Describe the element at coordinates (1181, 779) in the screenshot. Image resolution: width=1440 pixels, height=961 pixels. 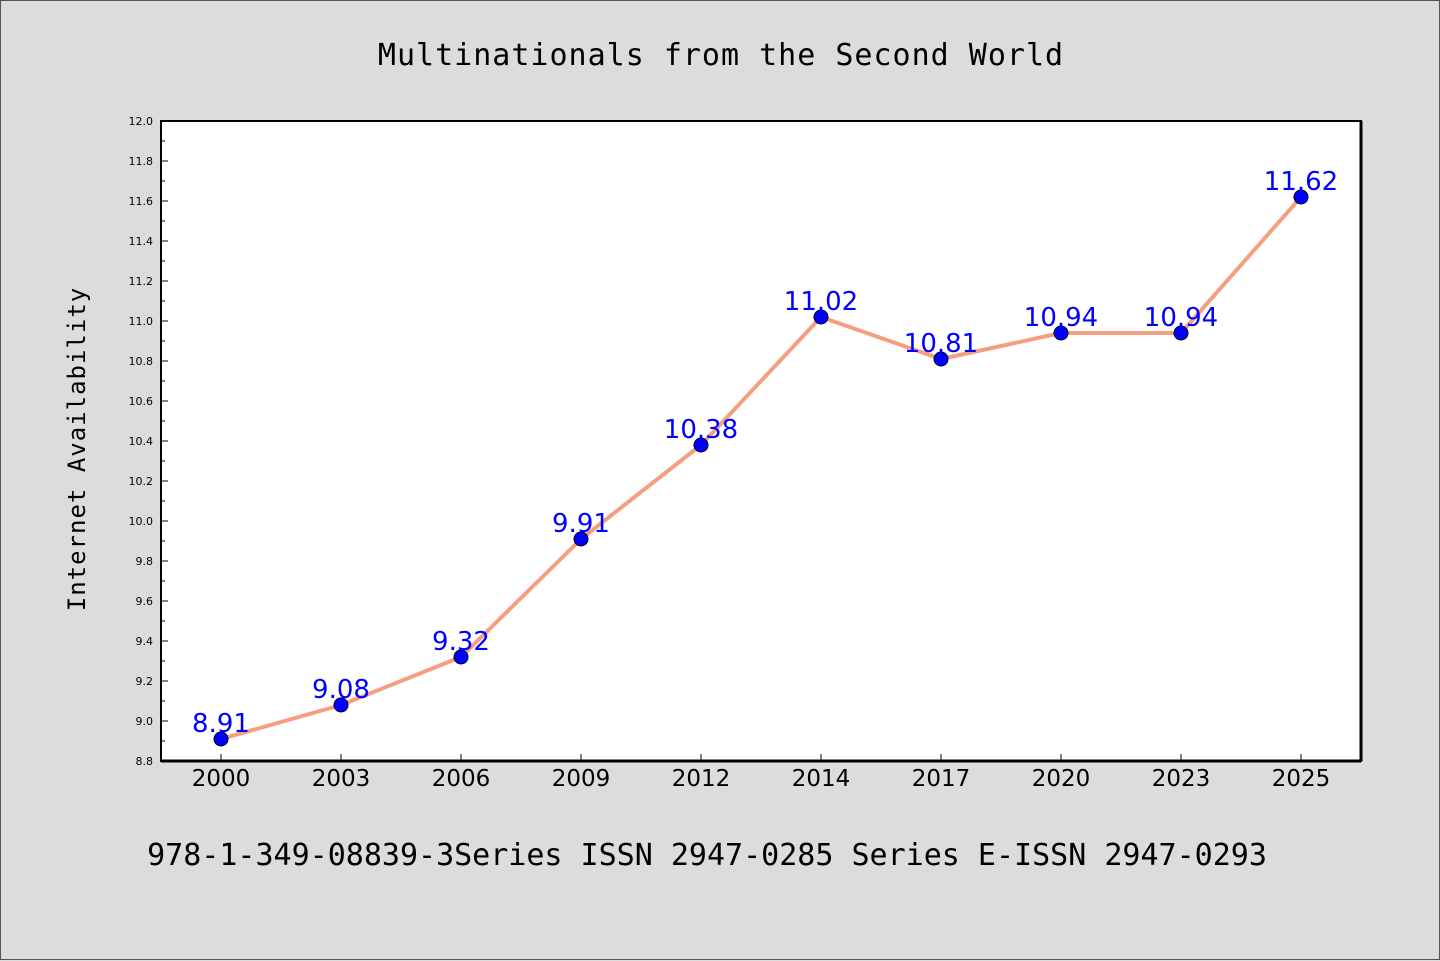
I see `x-tick-label: 2023` at that location.